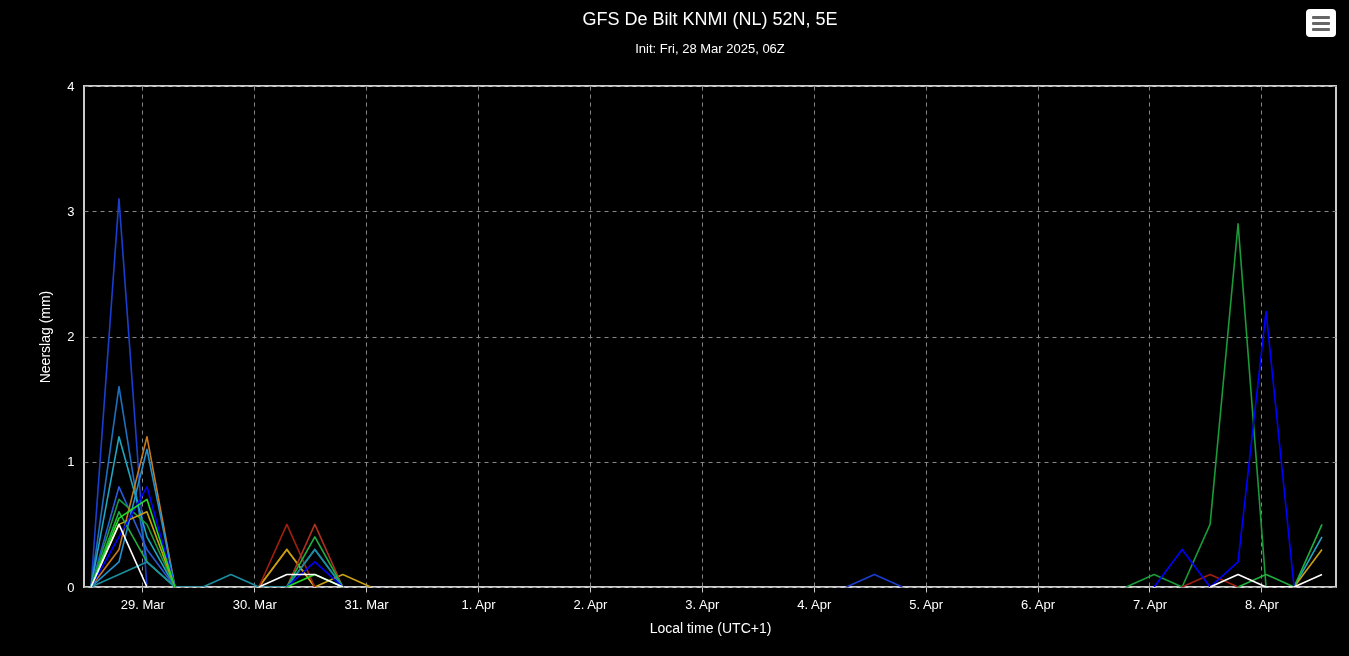  Describe the element at coordinates (591, 604) in the screenshot. I see `x-tick-label: 2. Apr` at that location.